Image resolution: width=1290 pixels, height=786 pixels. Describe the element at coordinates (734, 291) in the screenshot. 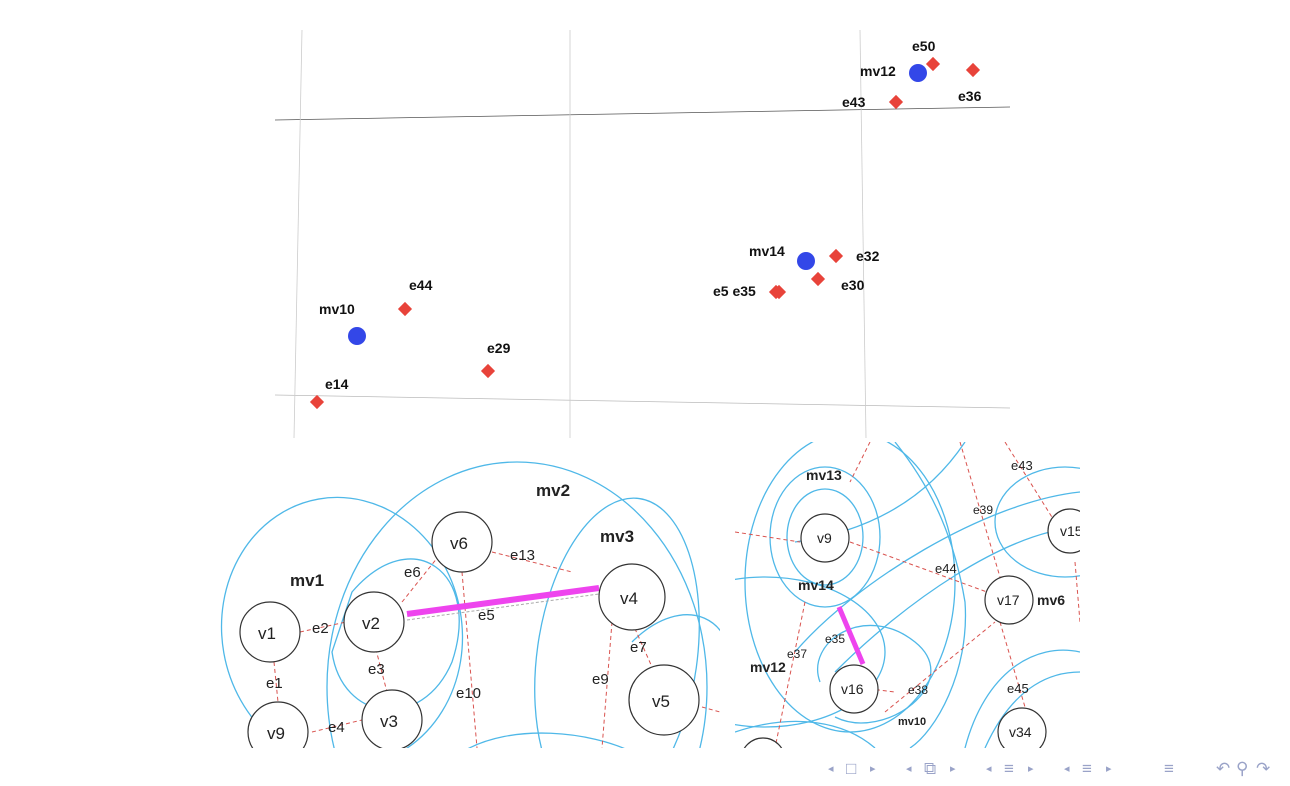

I see `point-label-e5-e35: e5 e35` at that location.